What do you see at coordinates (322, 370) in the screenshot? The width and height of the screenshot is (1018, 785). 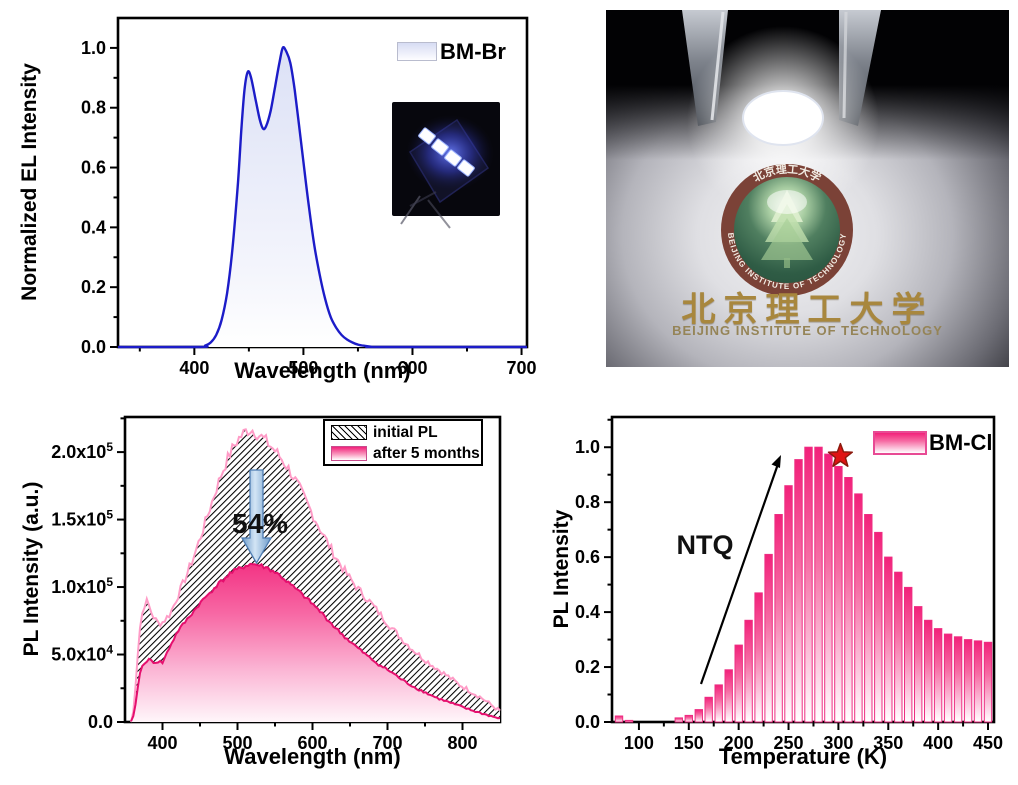 I see `el-x-axis-title: Wavelength (nm)` at bounding box center [322, 370].